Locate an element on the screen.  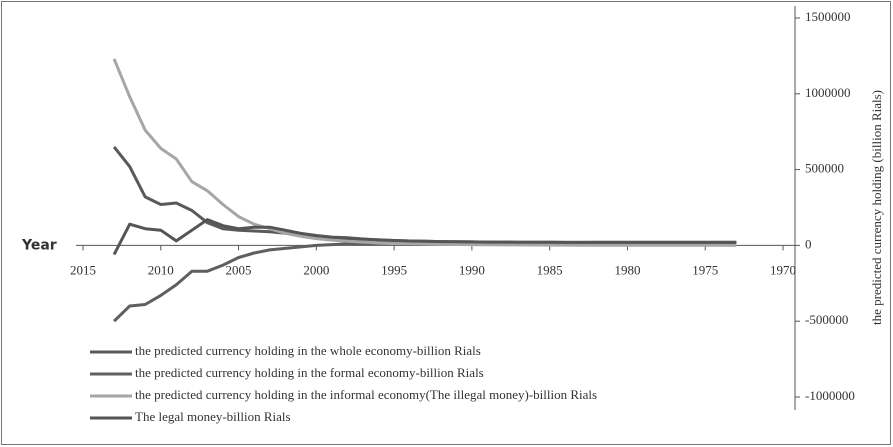
y-tick-label: 0 is located at coordinates (808, 243).